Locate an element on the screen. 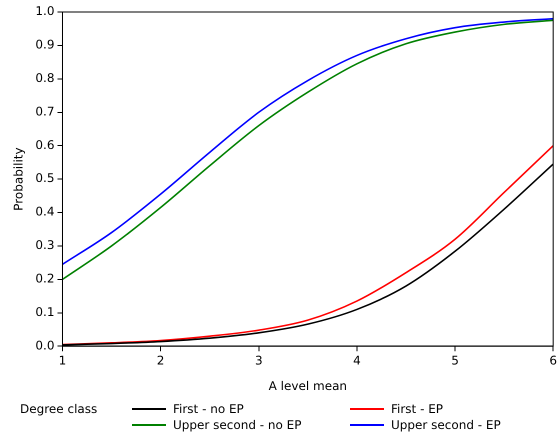 This screenshot has height=441, width=560. y-tick-label: 1.0 is located at coordinates (44, 11).